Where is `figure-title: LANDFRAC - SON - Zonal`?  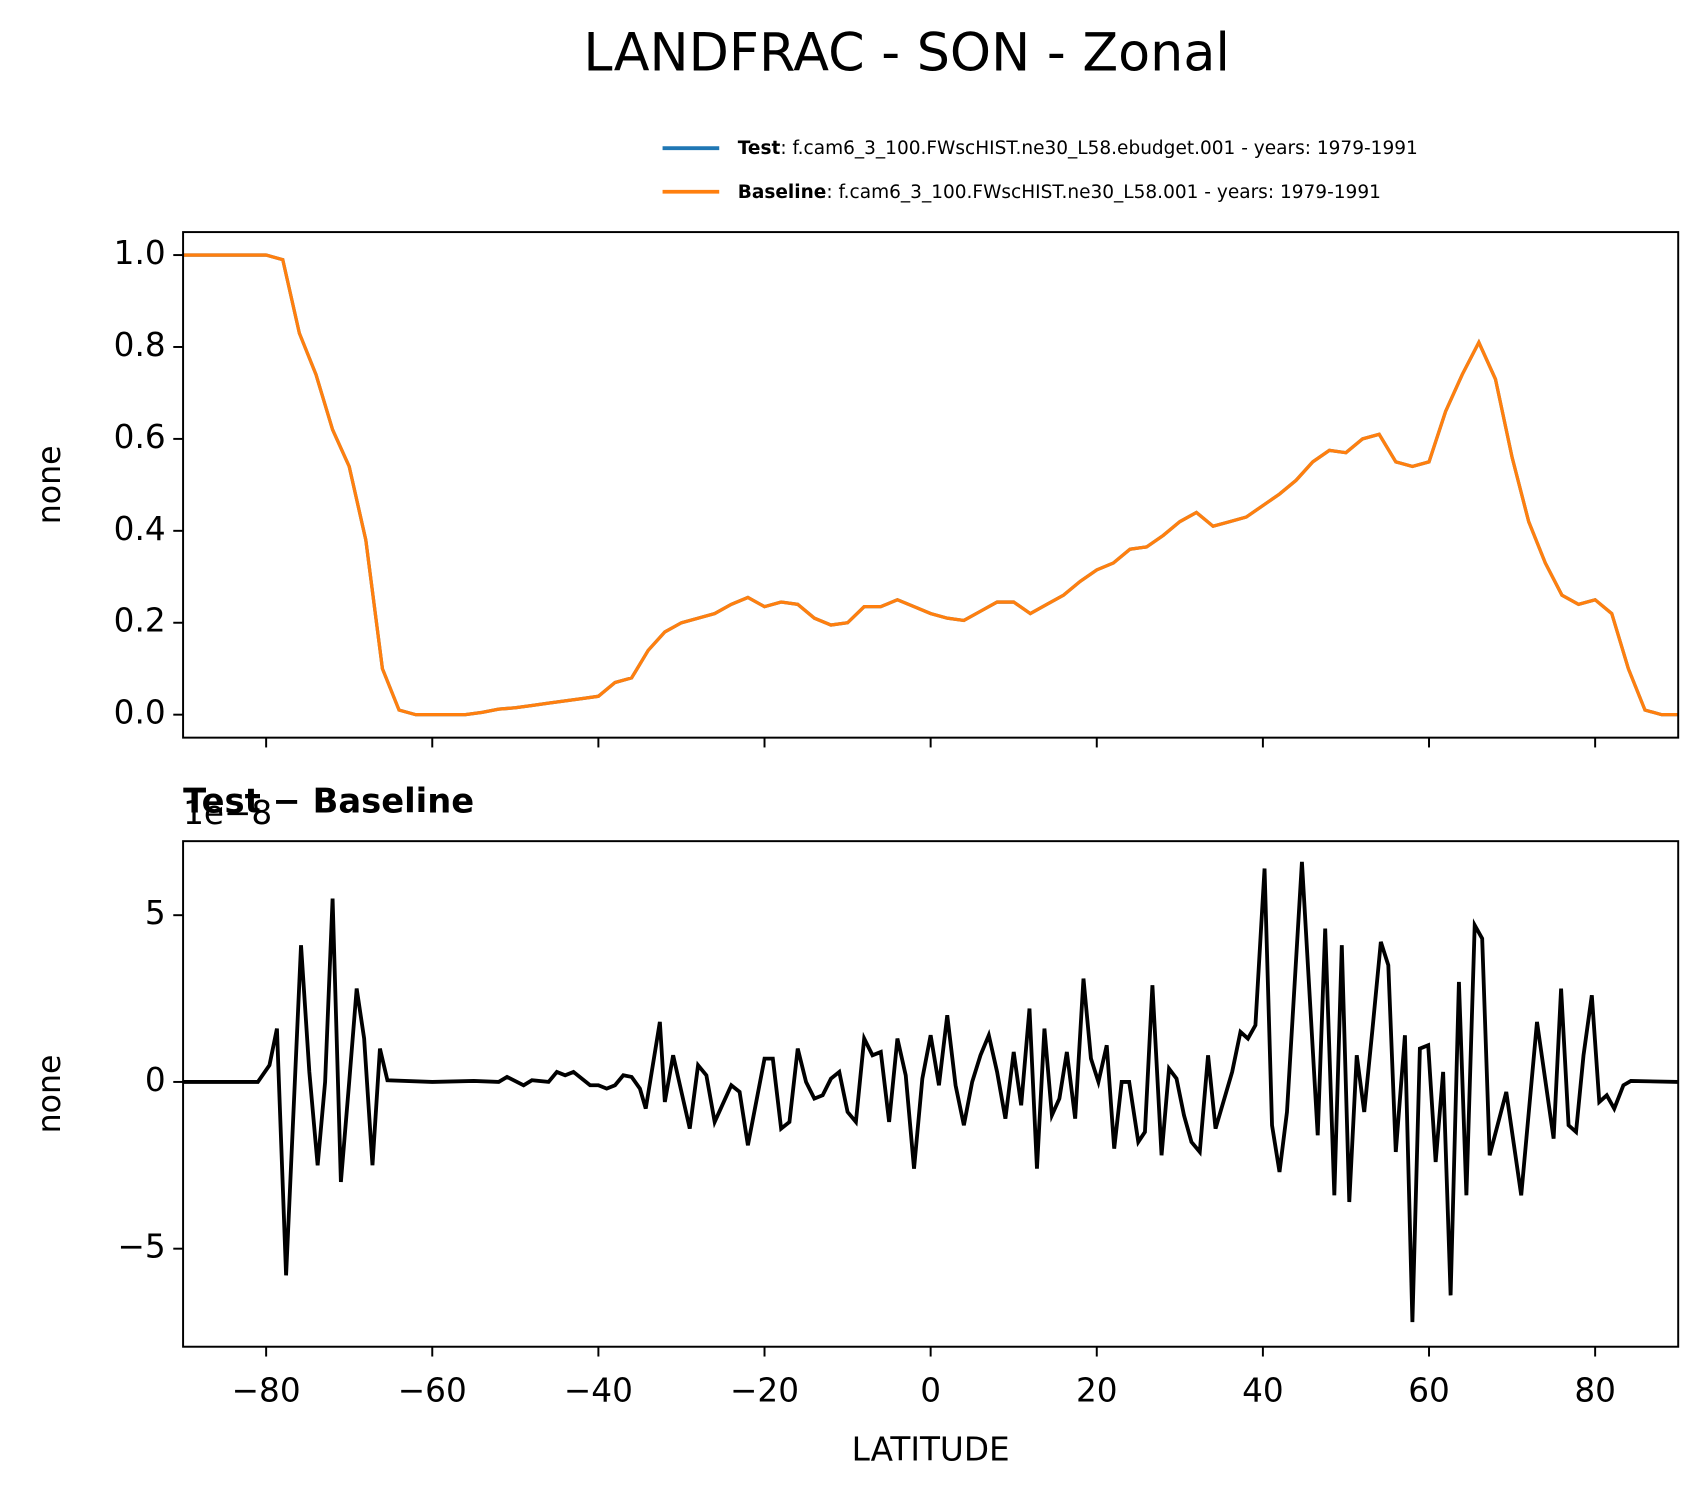
figure-title: LANDFRAC - SON - Zonal is located at coordinates (906, 53).